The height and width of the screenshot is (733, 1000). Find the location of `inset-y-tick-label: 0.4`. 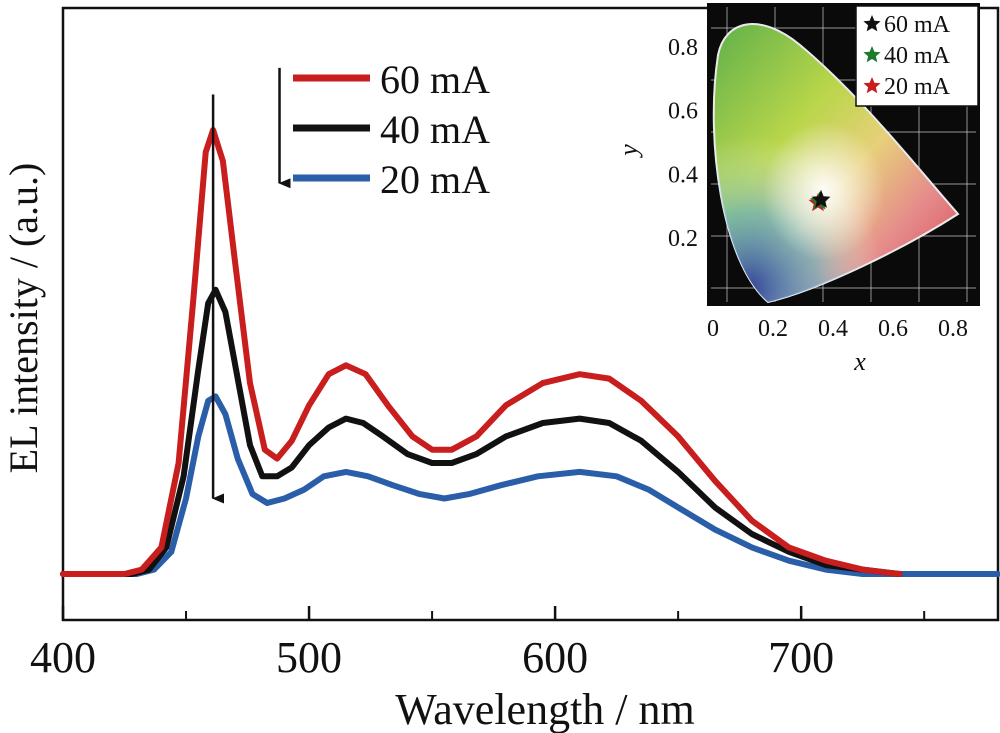

inset-y-tick-label: 0.4 is located at coordinates (683, 175).